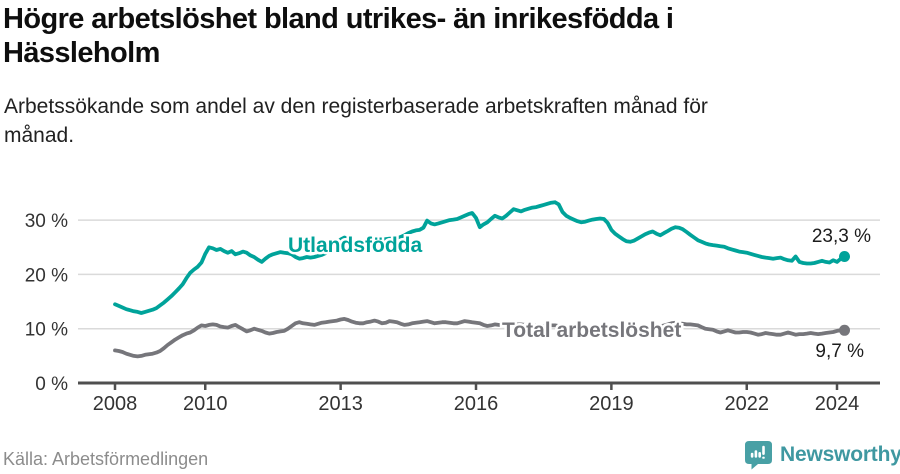 Image resolution: width=900 pixels, height=474 pixels. I want to click on exclamation-bar, so click(763, 450).